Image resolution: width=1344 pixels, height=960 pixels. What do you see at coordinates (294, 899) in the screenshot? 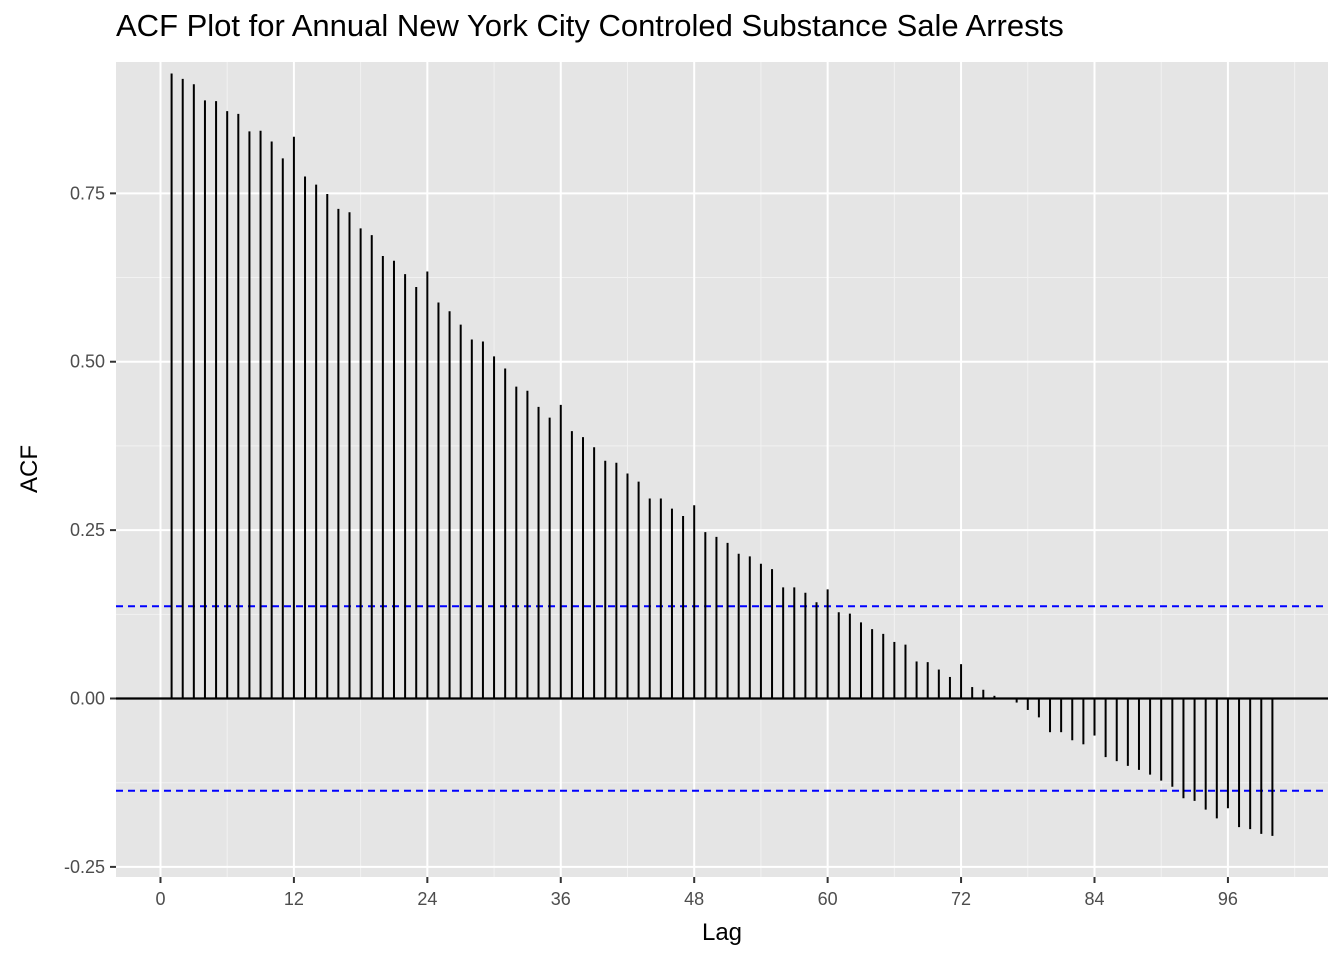
I see `x-tick-label: 12` at bounding box center [294, 899].